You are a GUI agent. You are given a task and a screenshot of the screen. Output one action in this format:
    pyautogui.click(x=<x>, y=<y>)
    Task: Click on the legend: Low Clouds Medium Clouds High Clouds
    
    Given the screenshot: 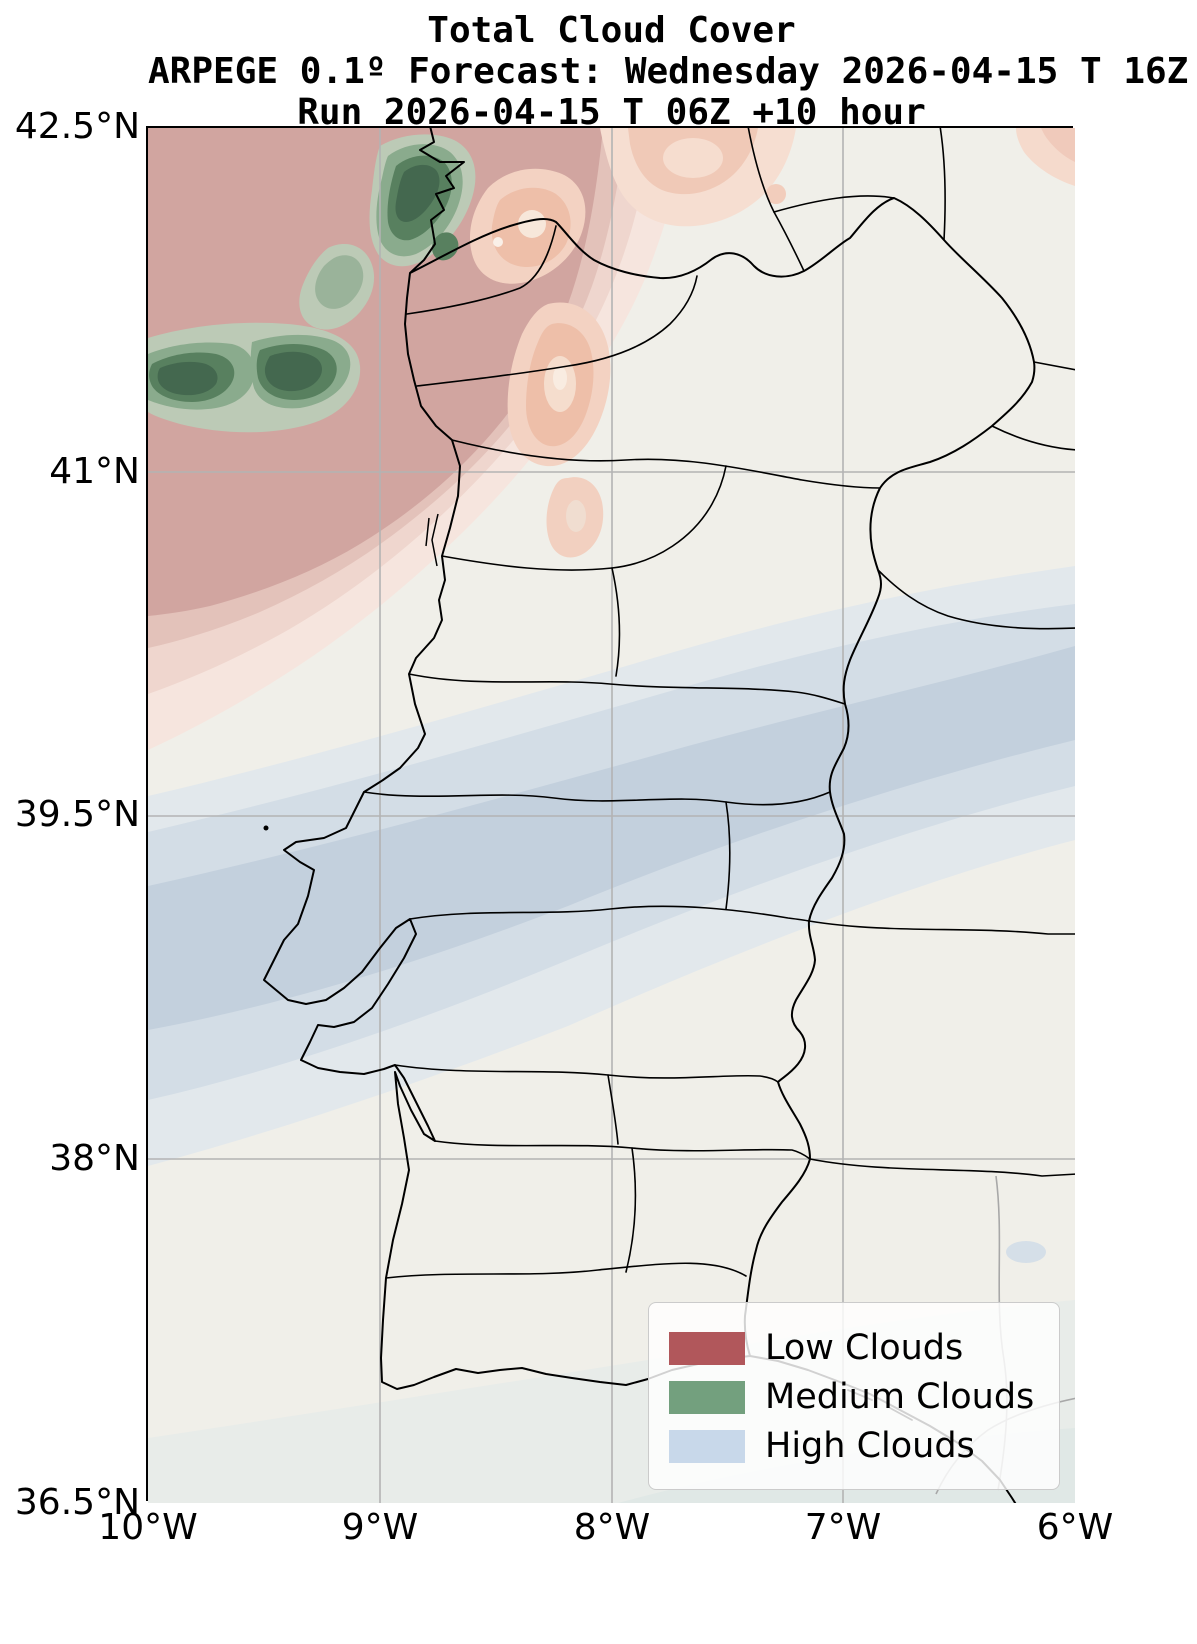 What is the action you would take?
    pyautogui.click(x=854, y=1396)
    